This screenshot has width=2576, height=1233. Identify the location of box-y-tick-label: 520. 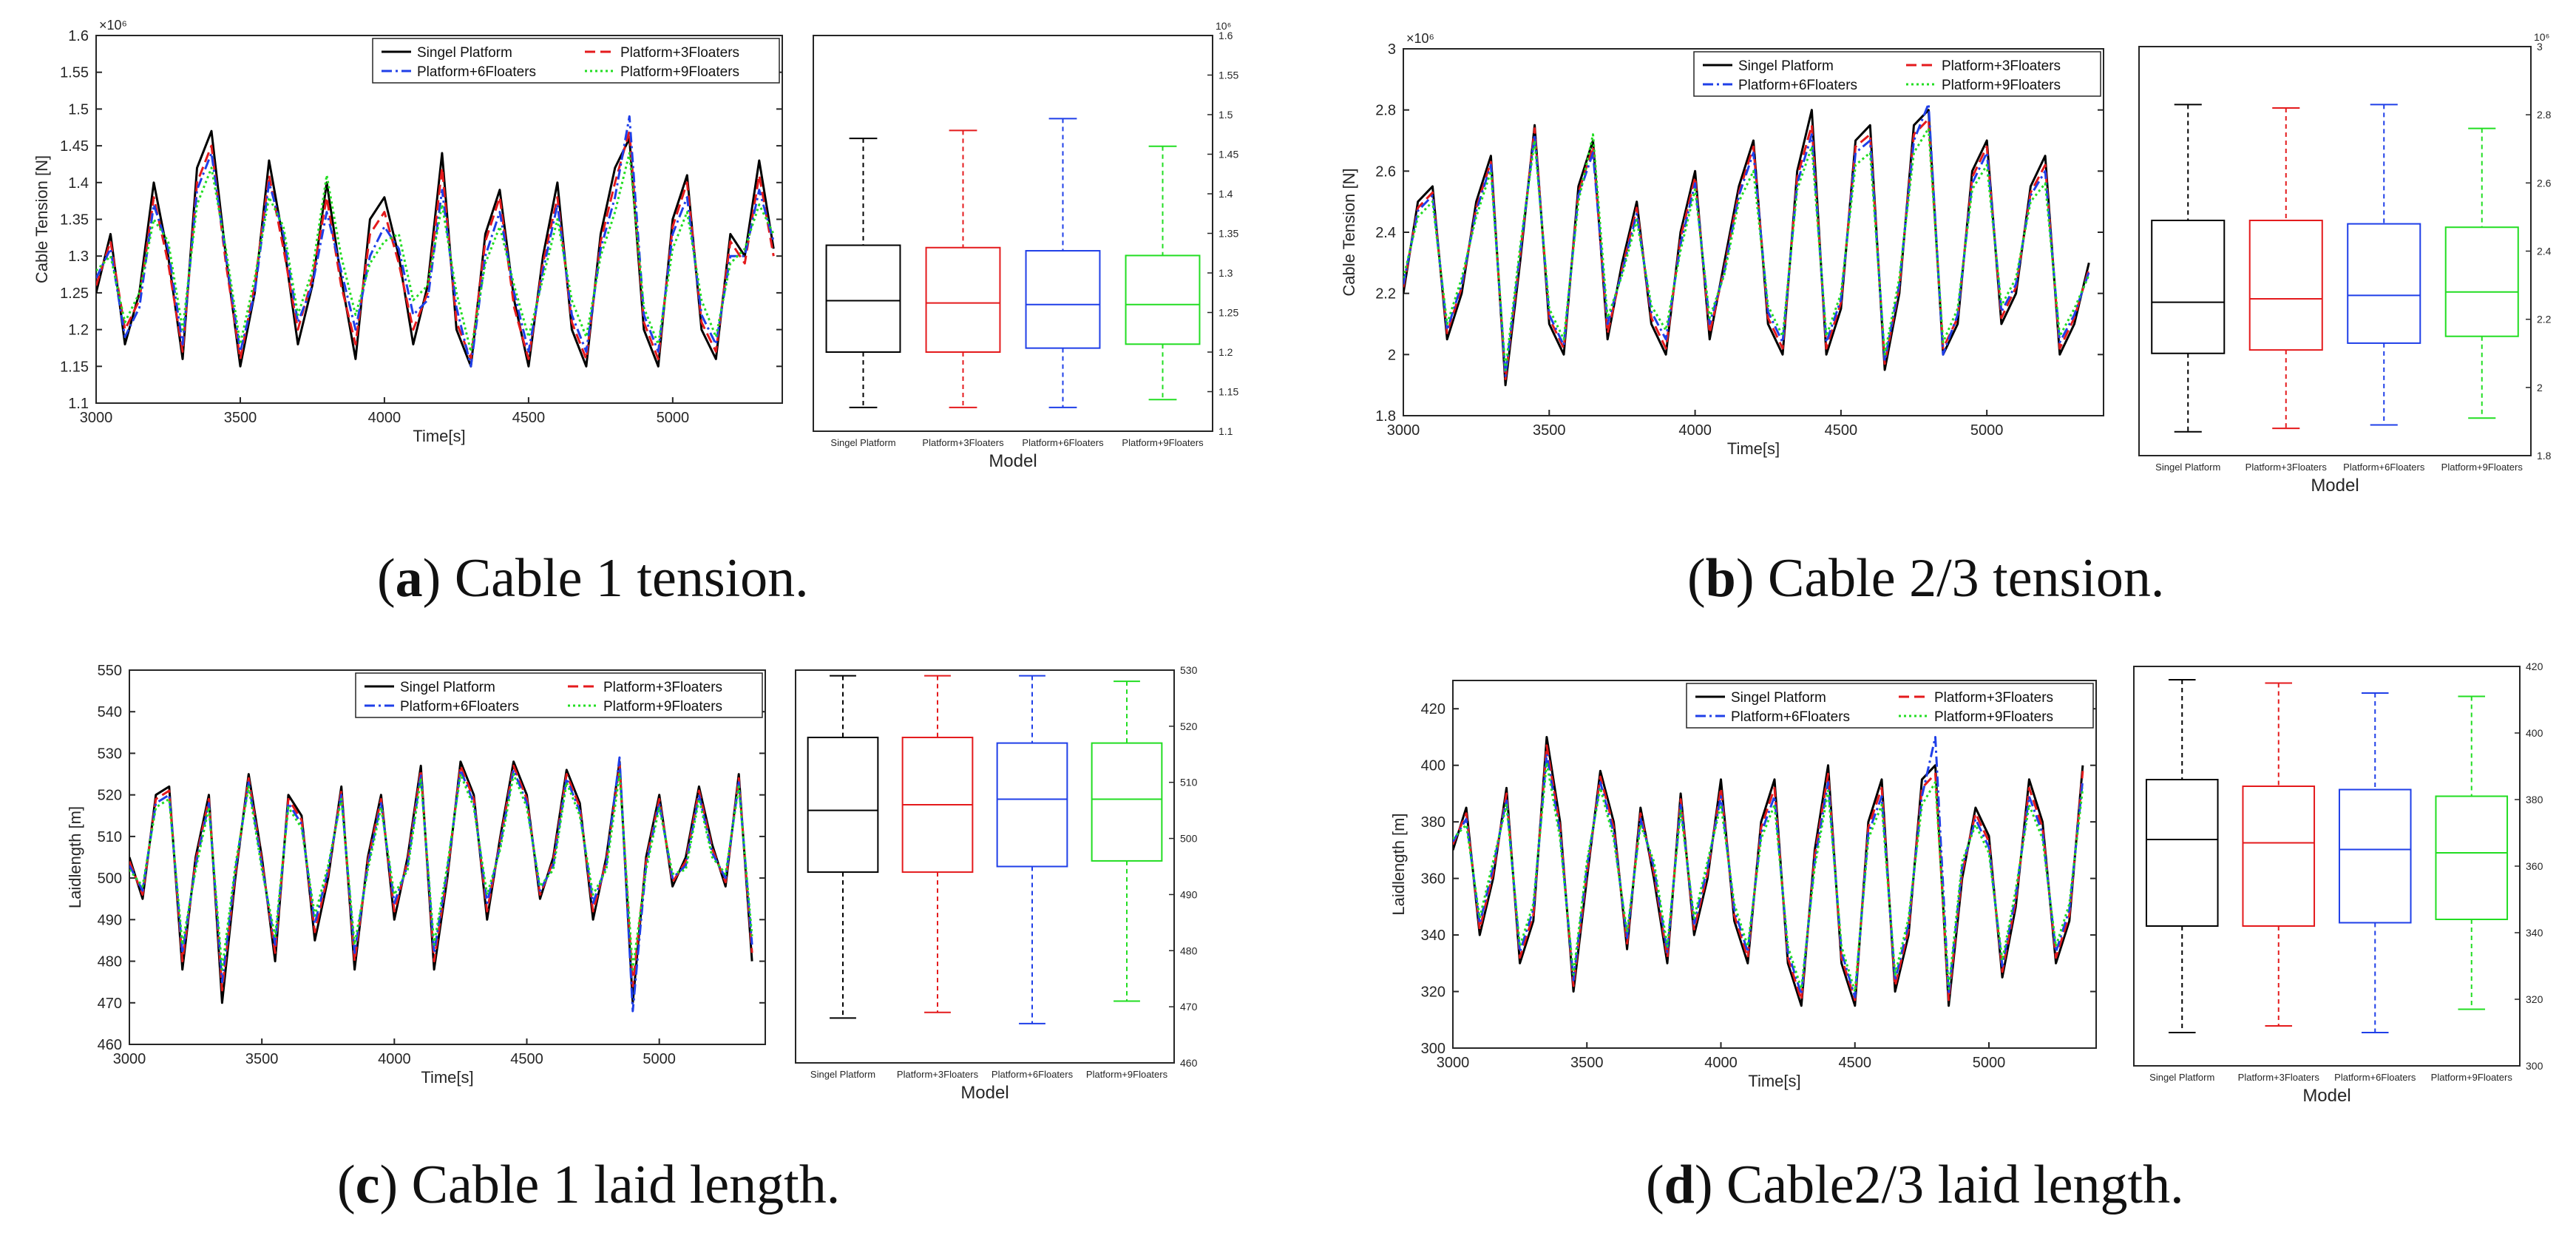
(1189, 726).